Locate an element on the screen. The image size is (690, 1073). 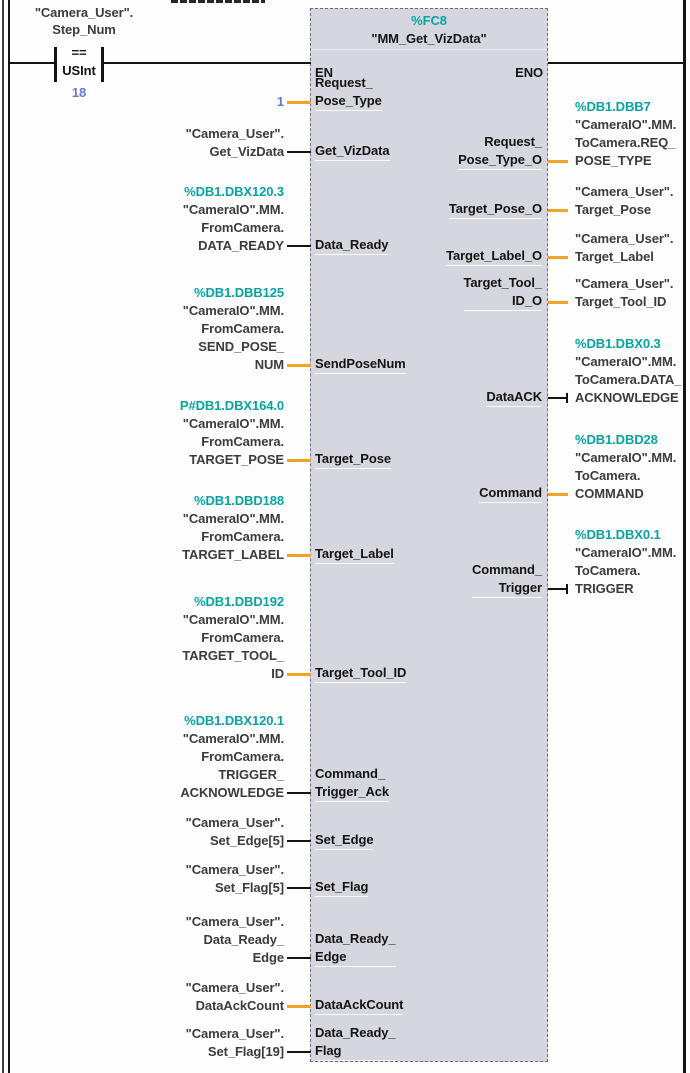
pin-wire-get-vizdata is located at coordinates (299, 152).